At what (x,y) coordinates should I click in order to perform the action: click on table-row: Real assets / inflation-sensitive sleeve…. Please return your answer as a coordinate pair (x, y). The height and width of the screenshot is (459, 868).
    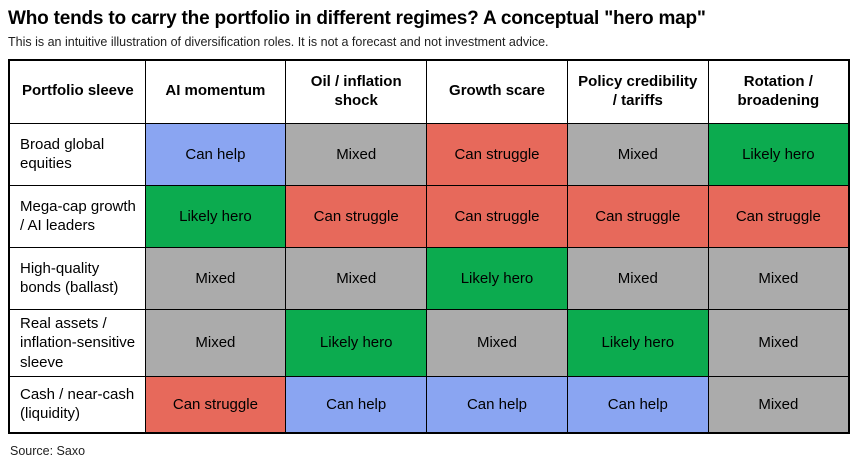
    Looking at the image, I should click on (429, 342).